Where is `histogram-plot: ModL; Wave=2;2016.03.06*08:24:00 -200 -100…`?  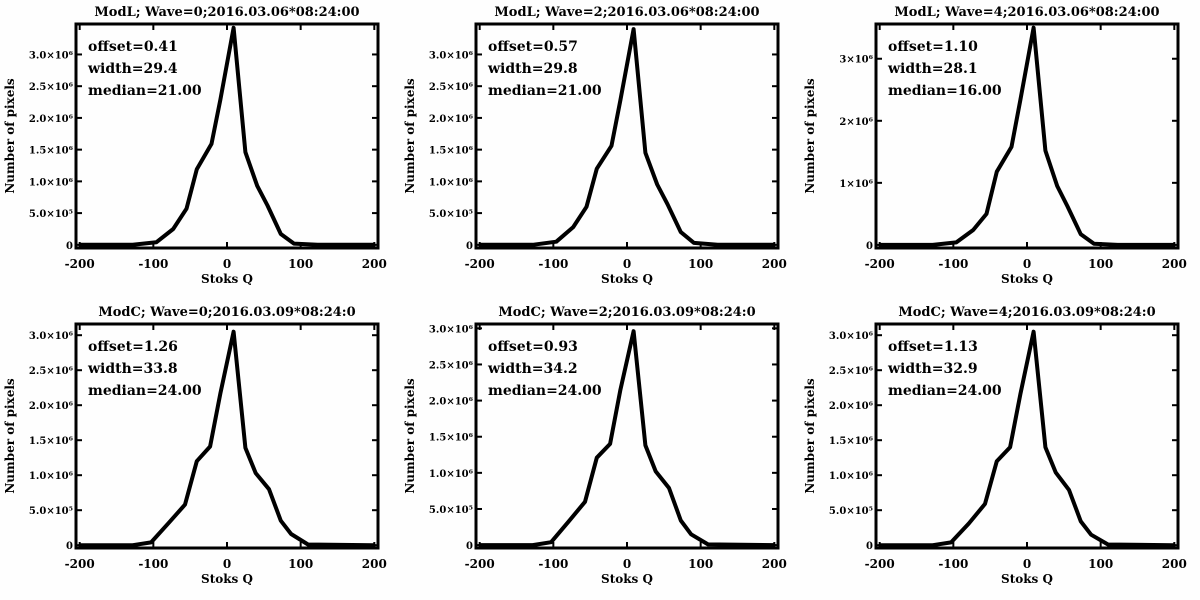
histogram-plot: ModL; Wave=2;2016.03.06*08:24:00 -200 -100… is located at coordinates (595, 145).